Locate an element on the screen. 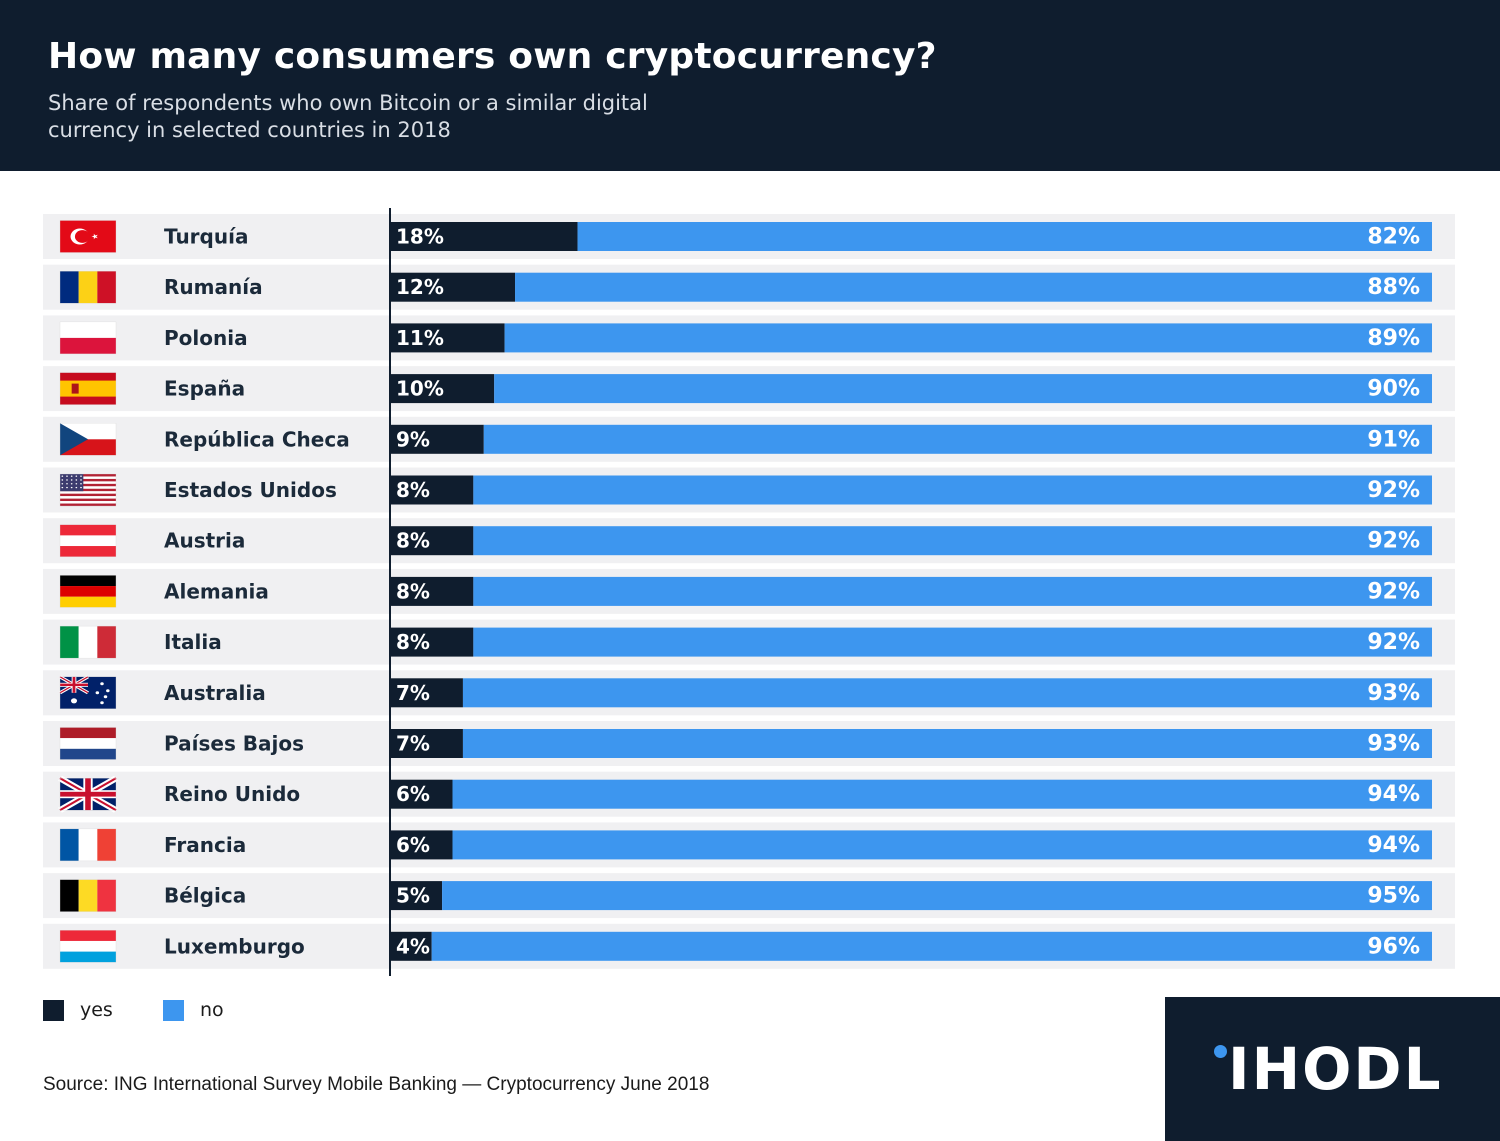  data-label-yes: 4% is located at coordinates (413, 946).